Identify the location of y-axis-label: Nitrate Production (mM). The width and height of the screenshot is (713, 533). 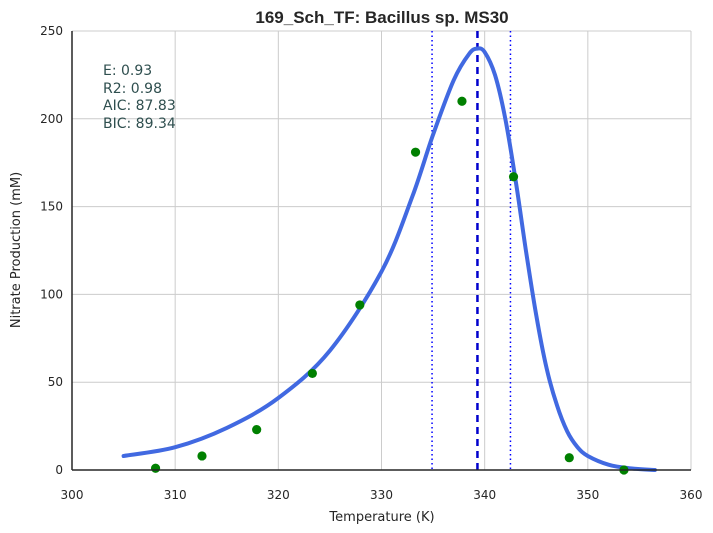
(16, 250).